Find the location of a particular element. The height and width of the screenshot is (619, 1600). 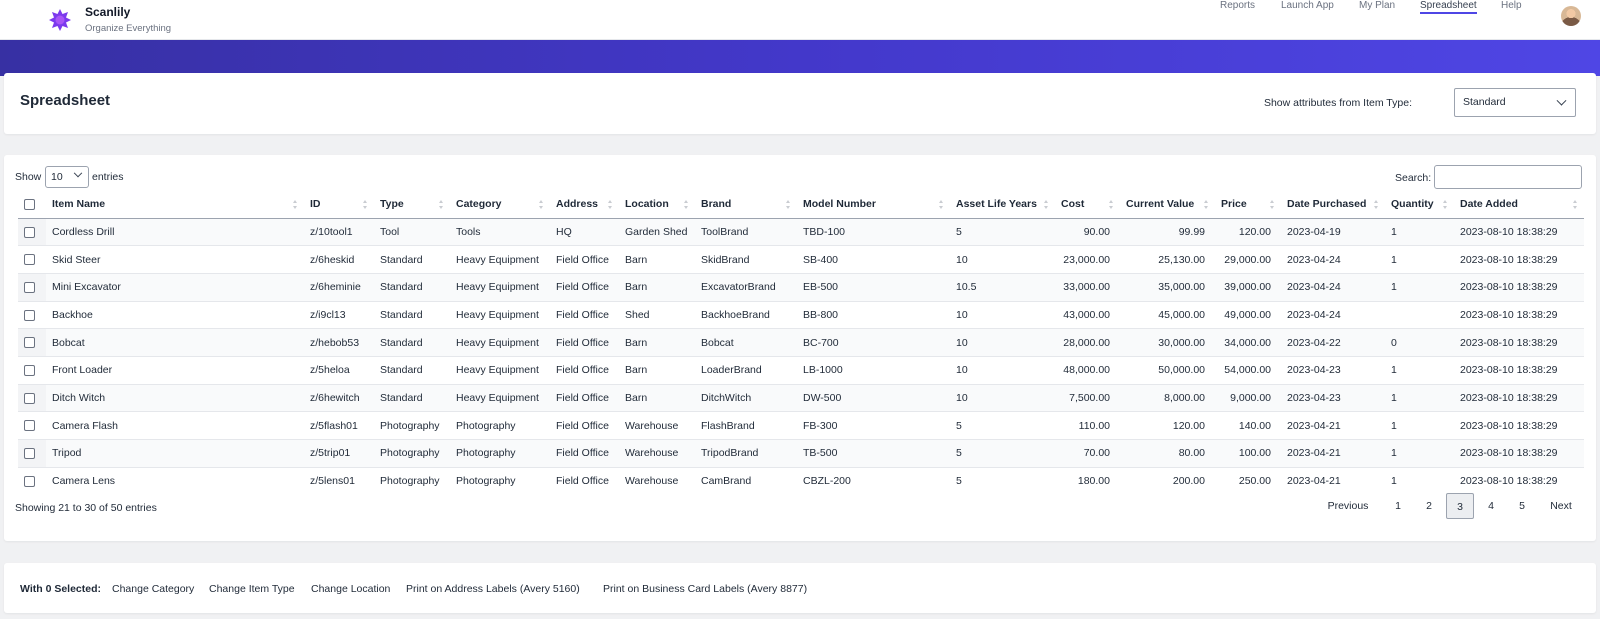

column-header-date-added: Date Added is located at coordinates (1519, 205).